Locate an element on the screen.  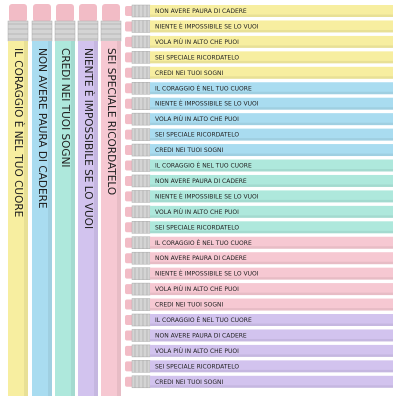
horizontal-pencil: NON AVERE PAURA DI CADERE is located at coordinates (259, 11).